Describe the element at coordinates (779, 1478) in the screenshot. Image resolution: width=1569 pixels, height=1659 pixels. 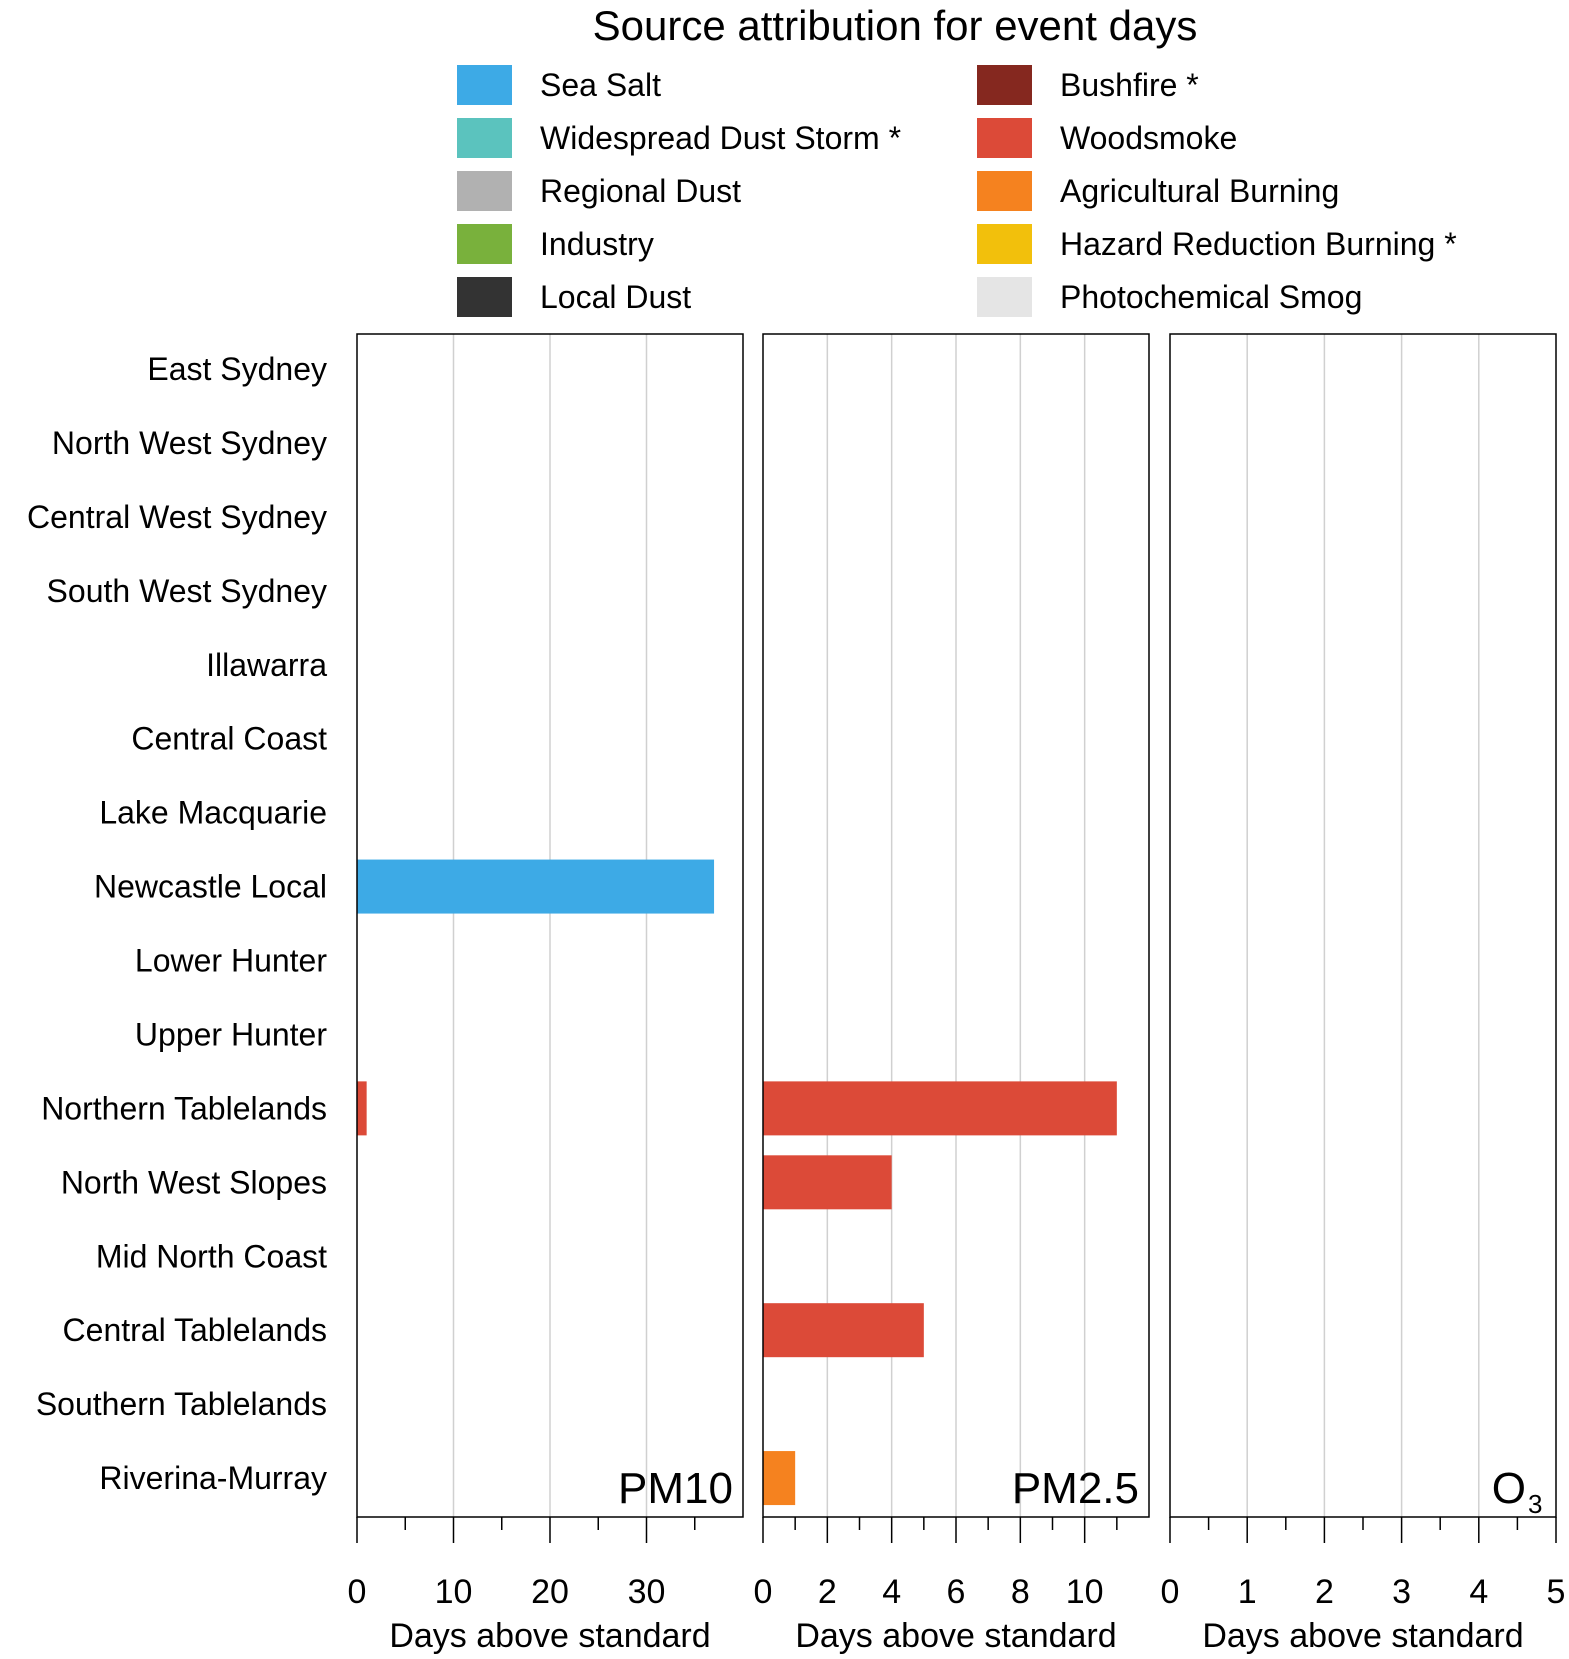
I see `bar-riverina-murray` at that location.